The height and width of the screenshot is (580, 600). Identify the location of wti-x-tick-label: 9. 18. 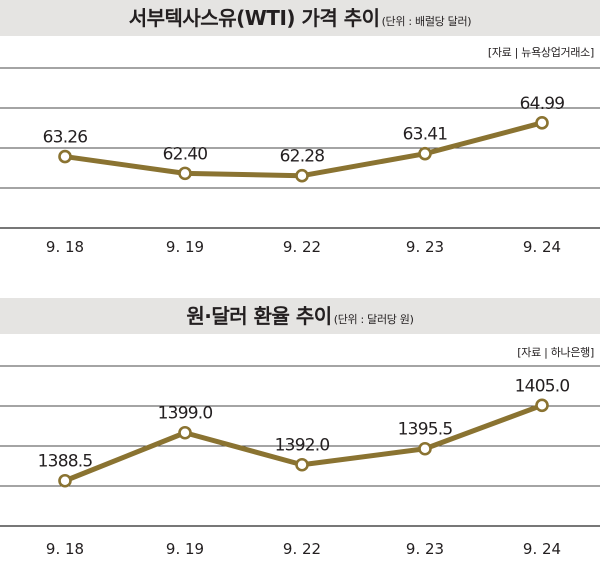
(65, 247).